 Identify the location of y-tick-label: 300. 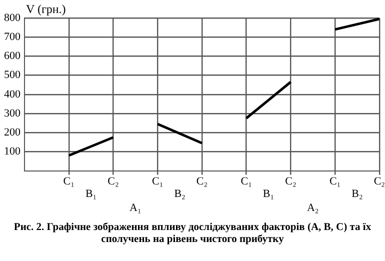
(12, 113).